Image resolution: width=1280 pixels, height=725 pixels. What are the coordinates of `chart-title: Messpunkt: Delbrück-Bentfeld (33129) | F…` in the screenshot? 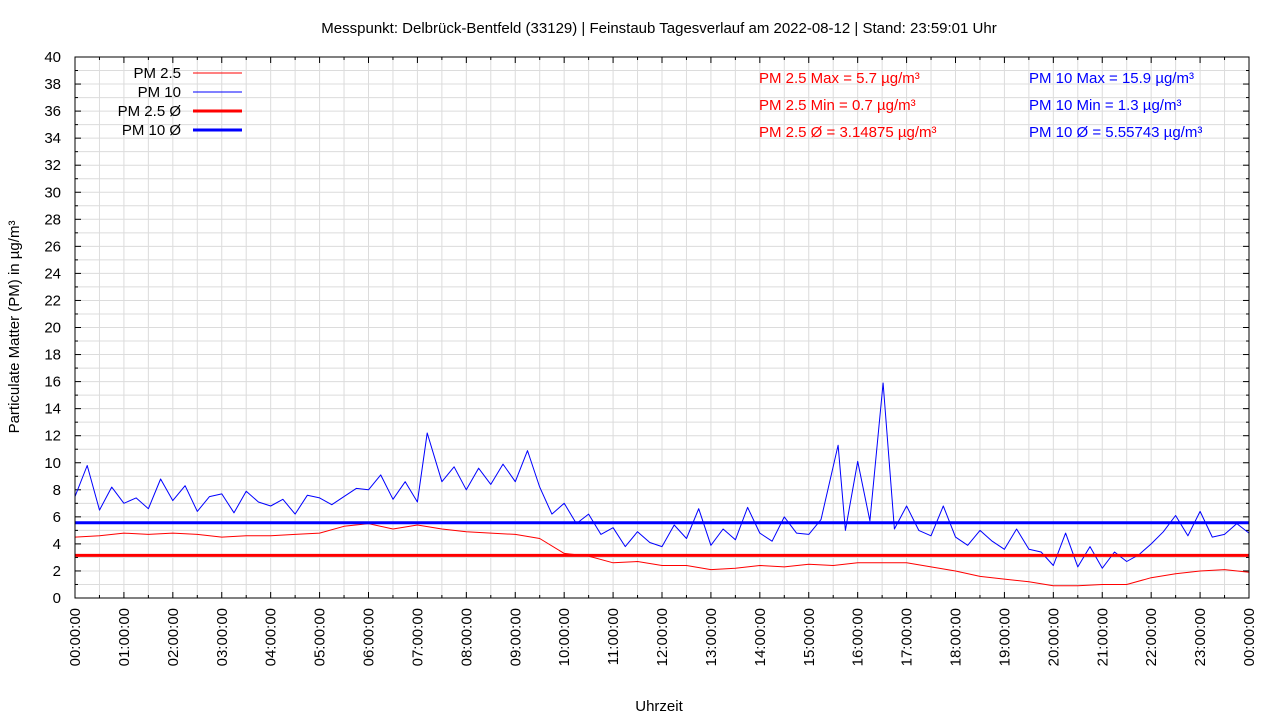 It's located at (658, 28).